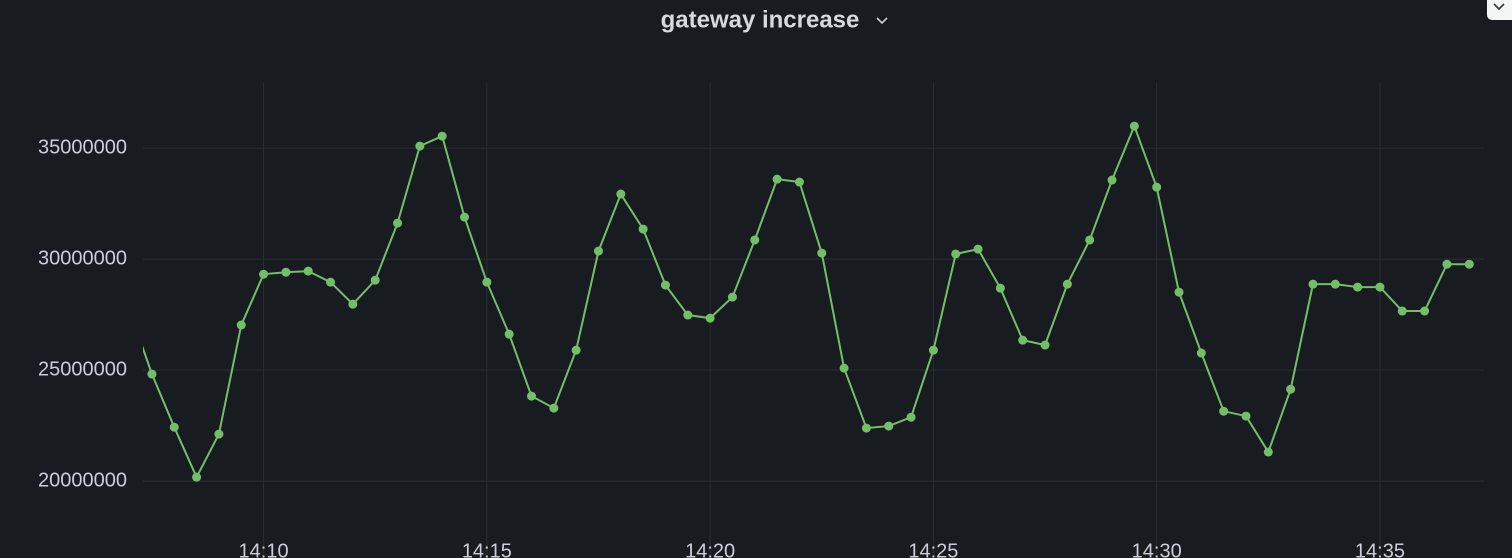  What do you see at coordinates (82, 480) in the screenshot?
I see `y-tick-label: 20000000` at bounding box center [82, 480].